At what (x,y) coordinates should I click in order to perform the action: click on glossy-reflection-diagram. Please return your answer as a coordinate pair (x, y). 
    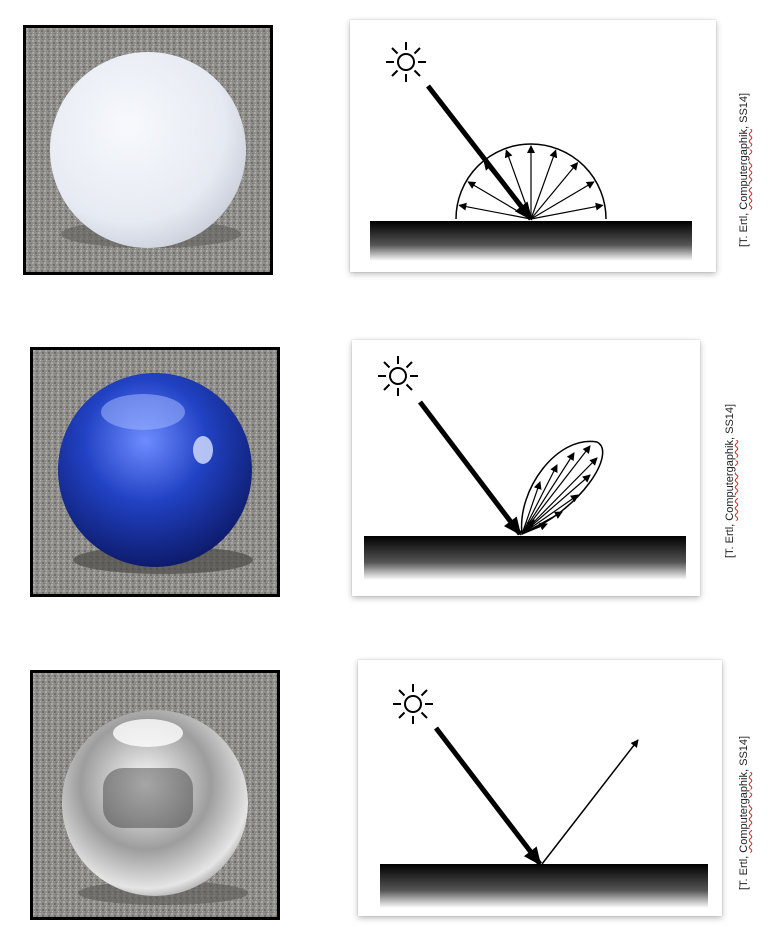
    Looking at the image, I should click on (526, 468).